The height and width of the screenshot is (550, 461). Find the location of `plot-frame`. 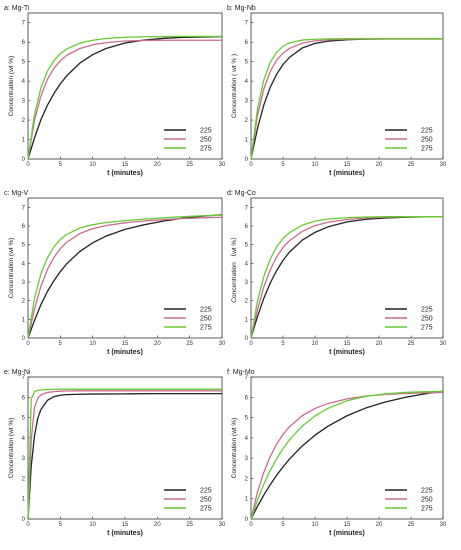

plot-frame is located at coordinates (347, 86).